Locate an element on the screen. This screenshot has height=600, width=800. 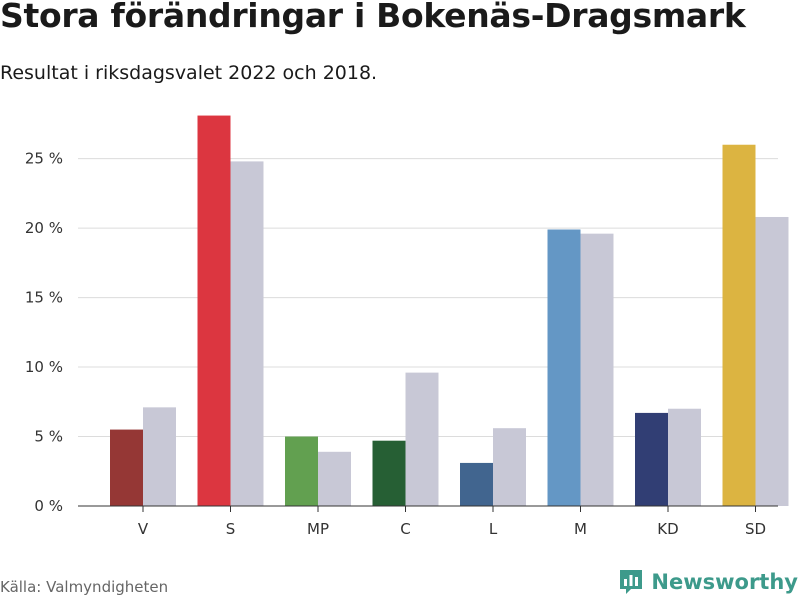
x-tick-label: V is located at coordinates (143, 529).